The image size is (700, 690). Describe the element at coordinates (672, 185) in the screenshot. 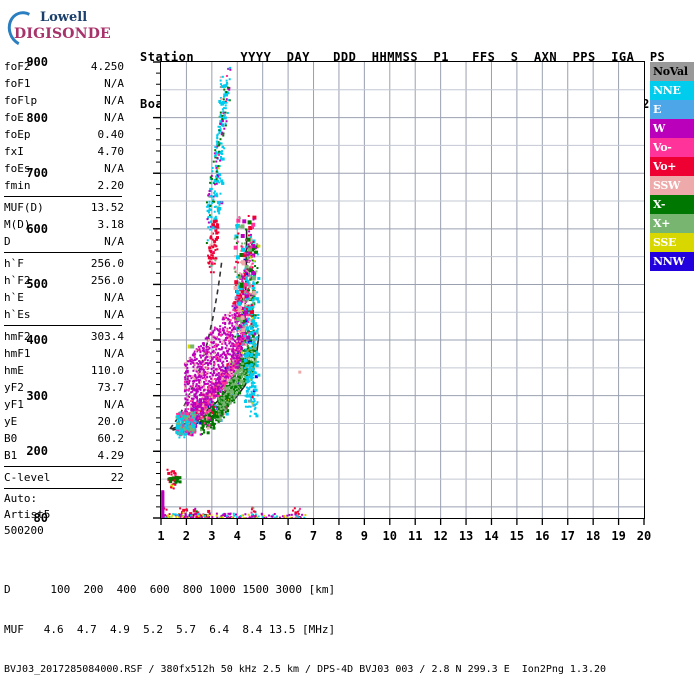

I see `legend-item-ssw: SSW` at that location.